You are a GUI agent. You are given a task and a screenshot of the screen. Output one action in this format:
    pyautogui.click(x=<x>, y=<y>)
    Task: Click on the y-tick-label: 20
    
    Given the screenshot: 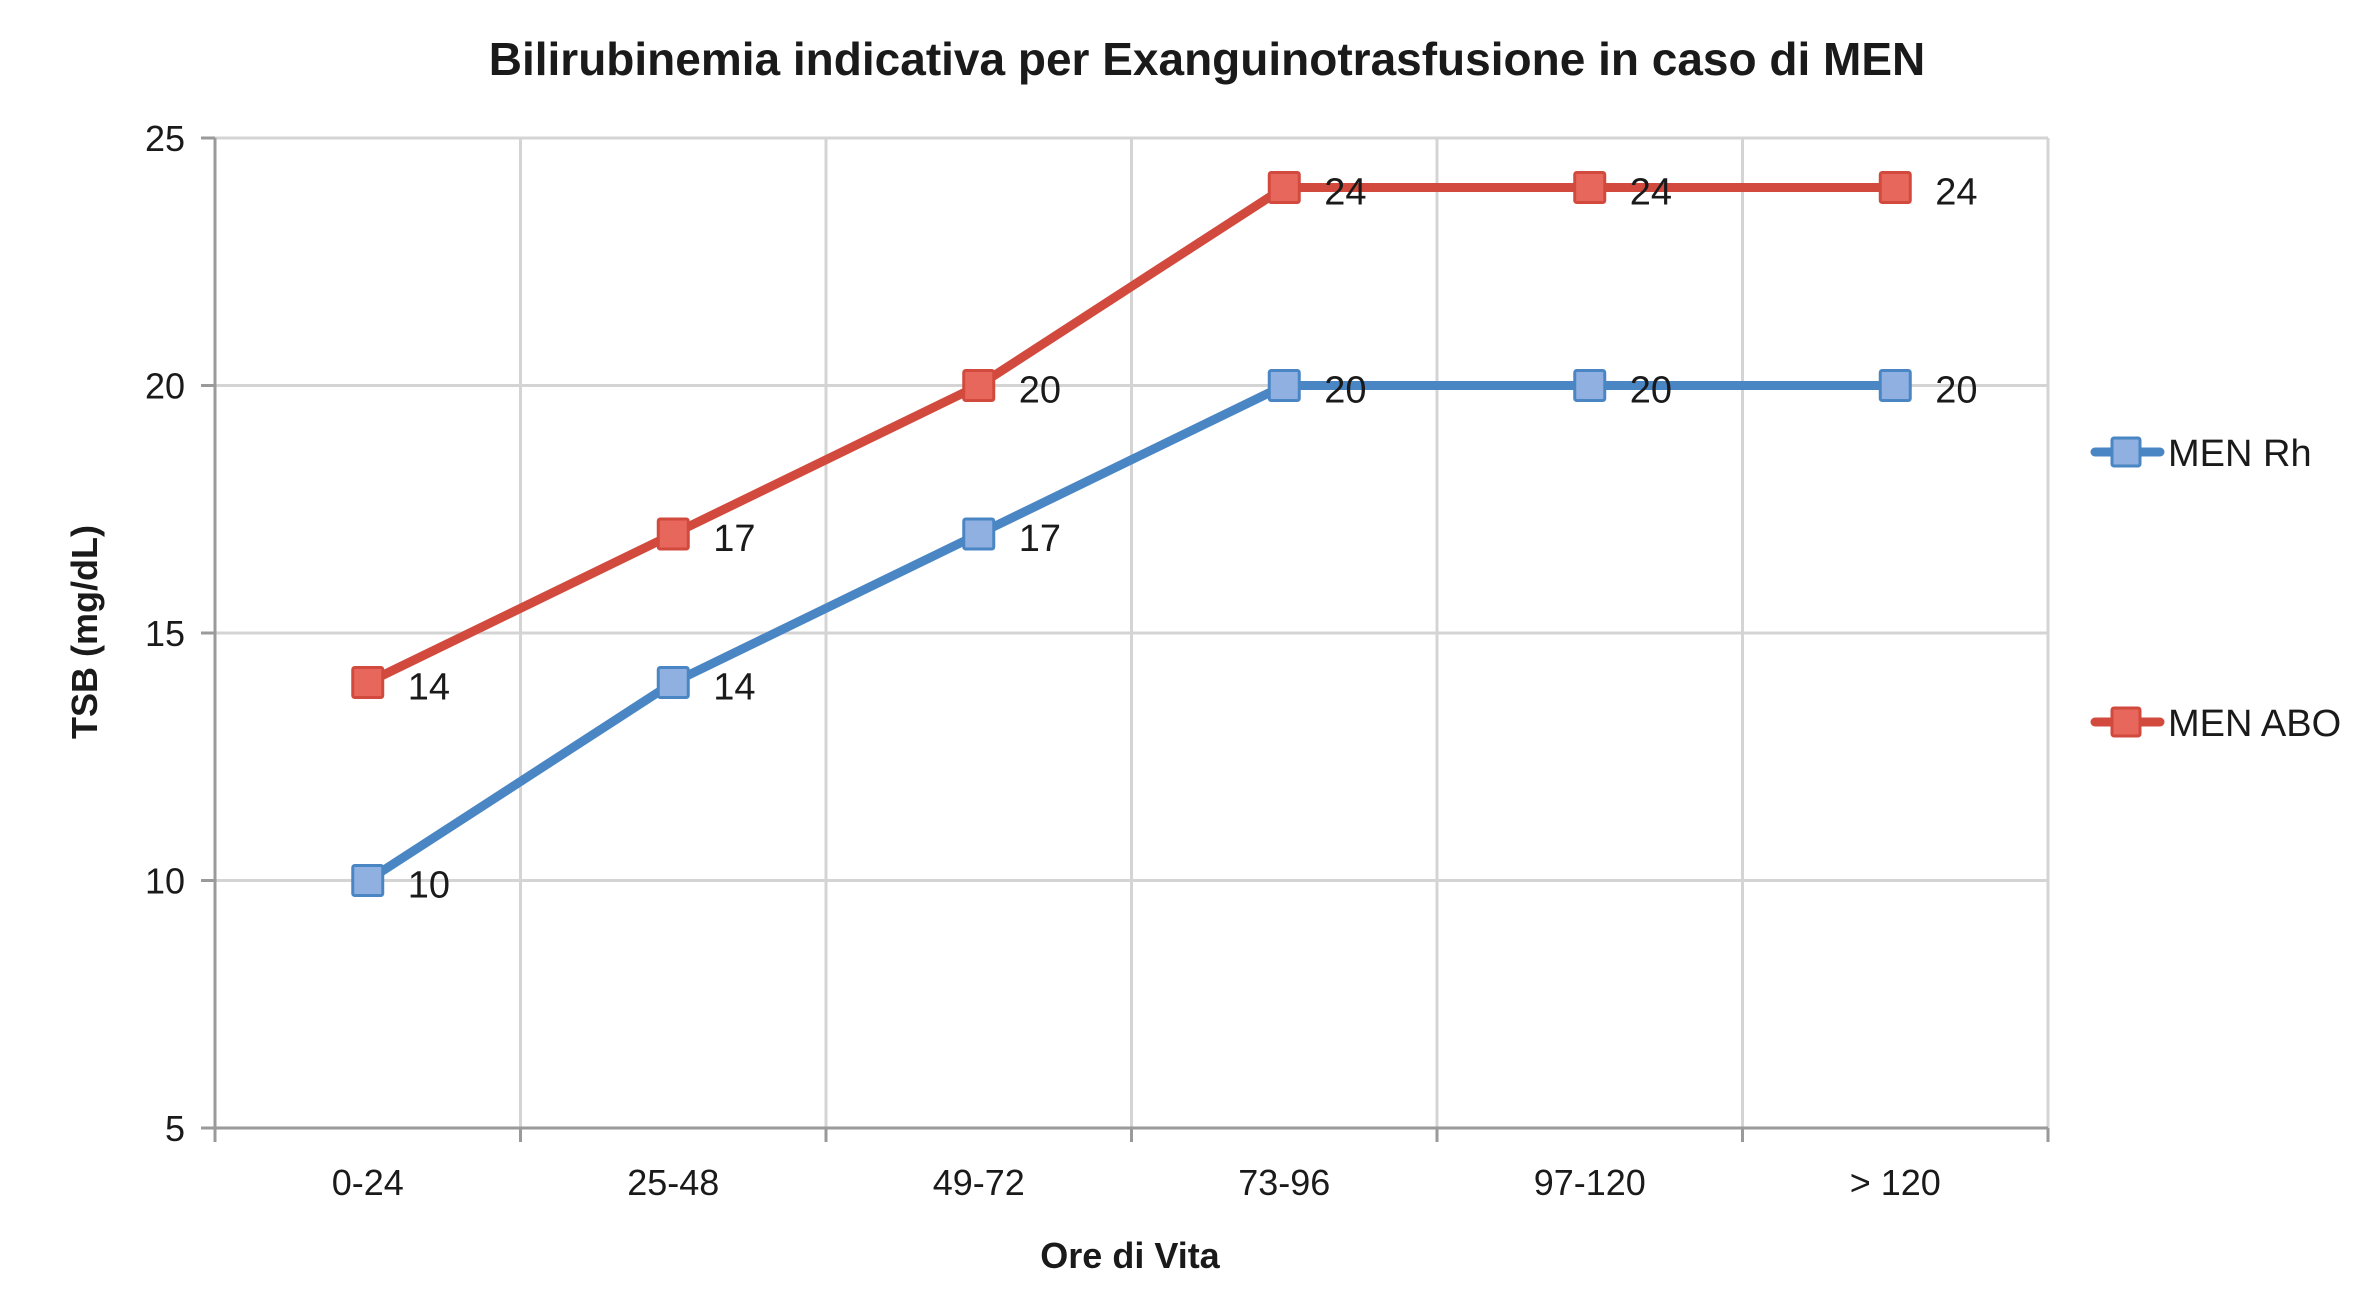 What is the action you would take?
    pyautogui.click(x=165, y=386)
    